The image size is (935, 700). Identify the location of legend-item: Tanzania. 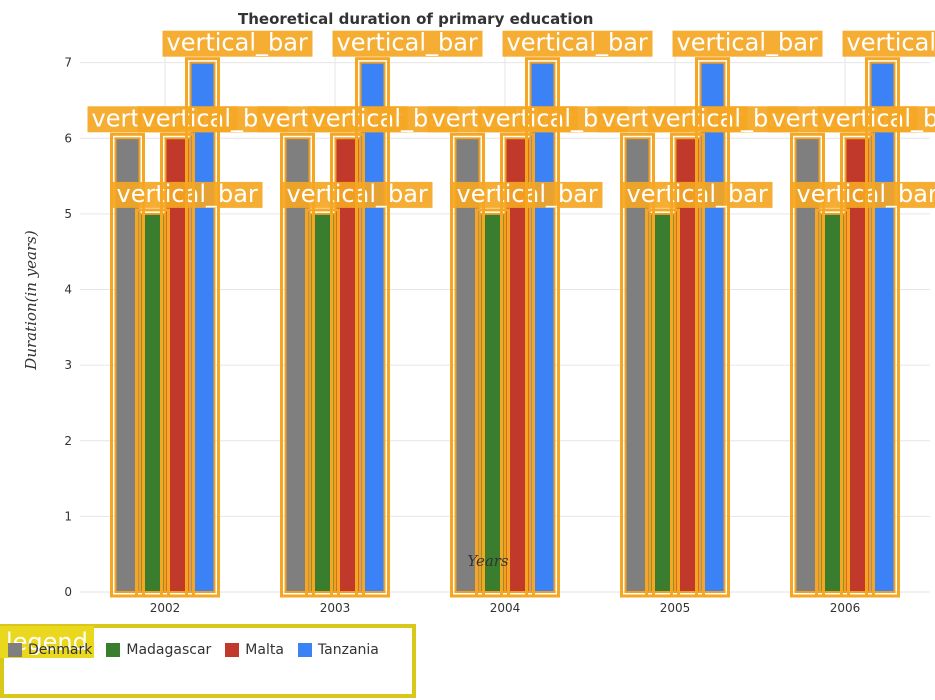
(338, 650).